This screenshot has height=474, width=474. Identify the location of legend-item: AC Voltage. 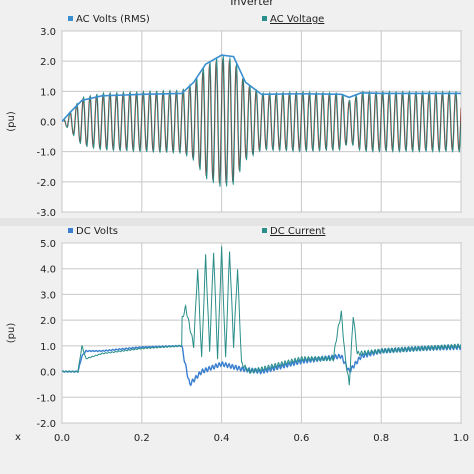
(293, 19).